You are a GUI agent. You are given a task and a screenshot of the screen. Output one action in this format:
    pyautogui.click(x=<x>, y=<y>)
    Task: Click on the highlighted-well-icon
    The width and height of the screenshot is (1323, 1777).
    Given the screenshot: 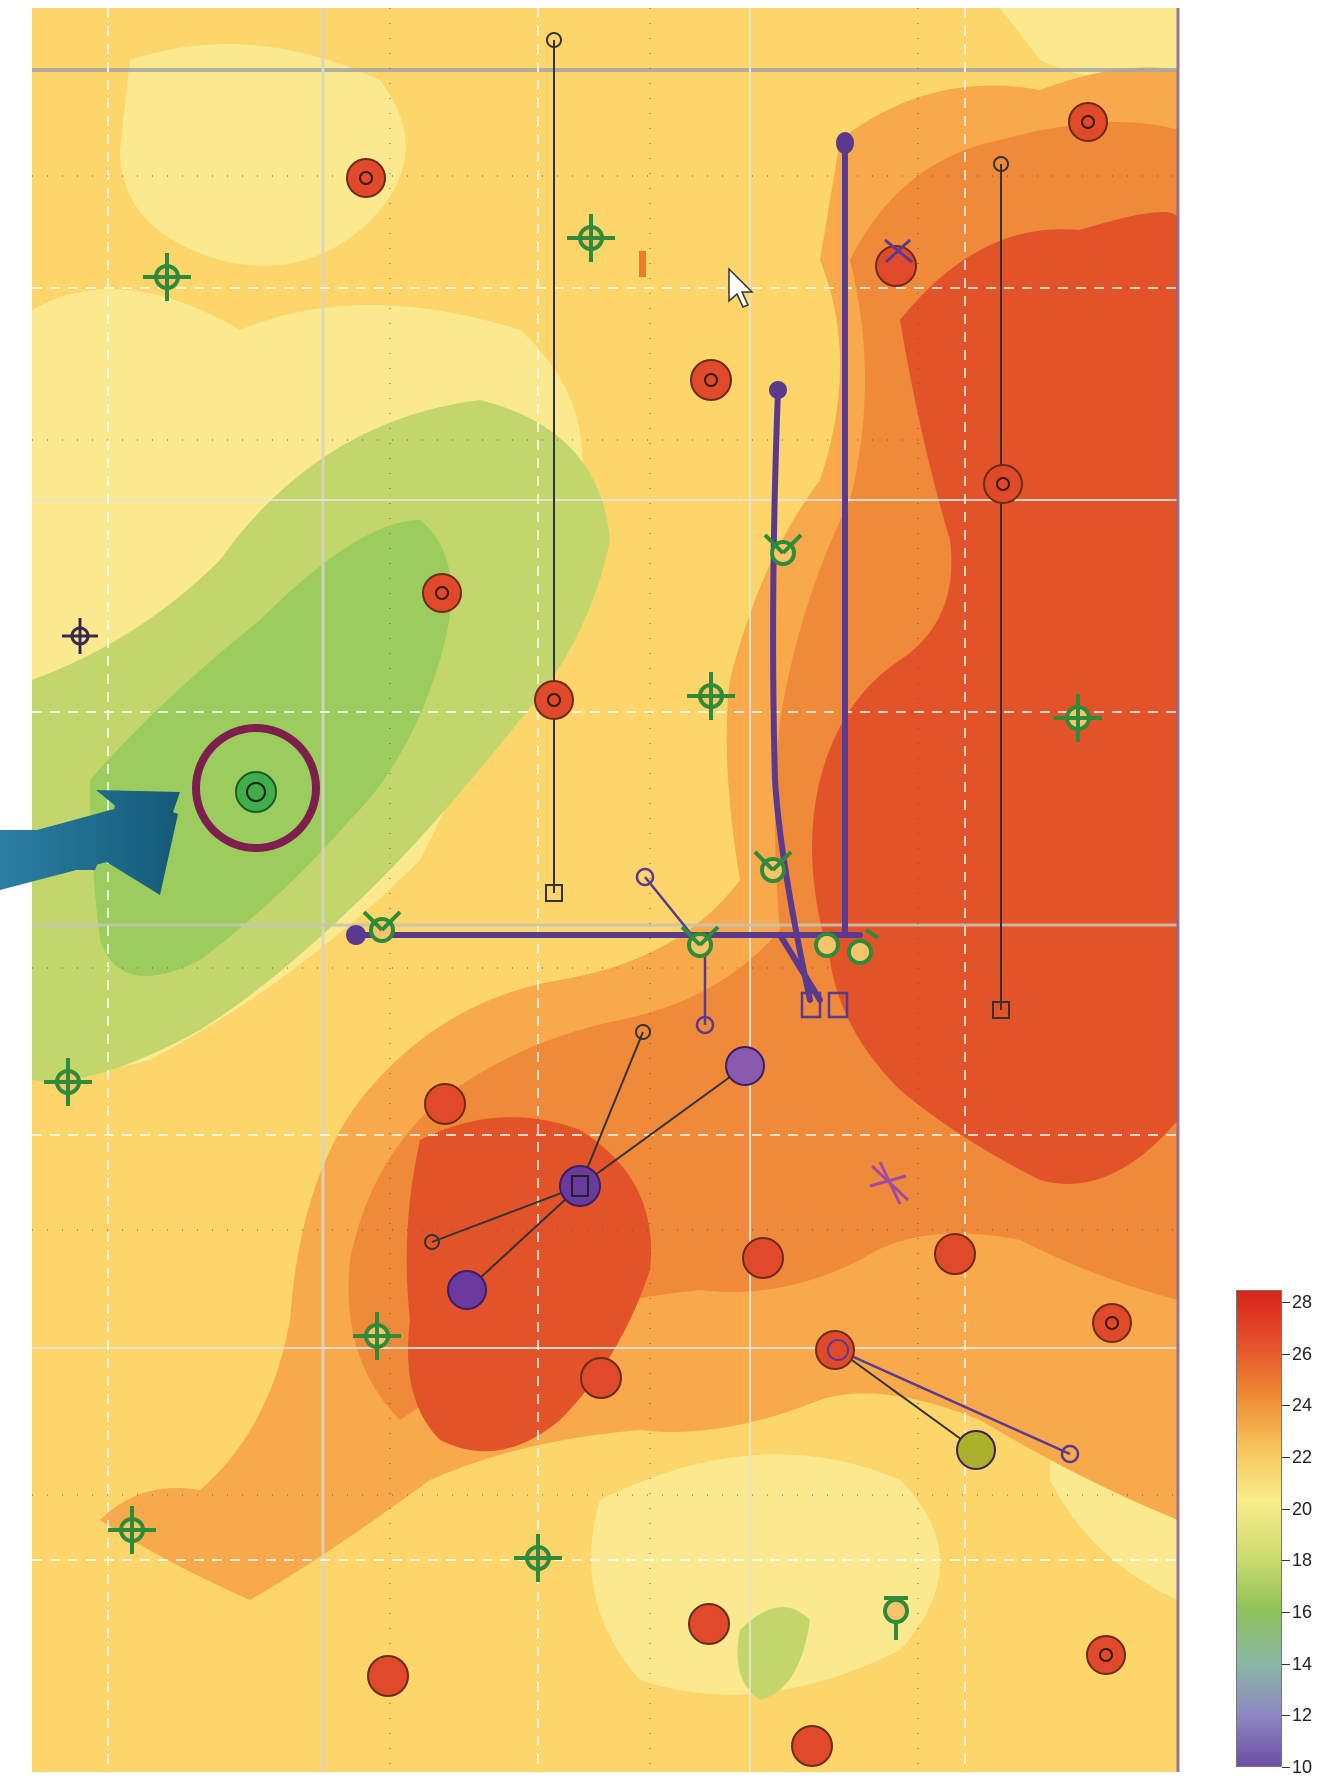 What is the action you would take?
    pyautogui.click(x=256, y=792)
    